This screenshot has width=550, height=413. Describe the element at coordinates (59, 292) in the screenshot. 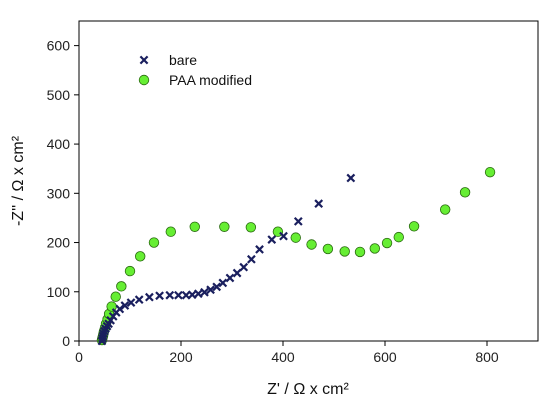

I see `y-tick-label: 100` at that location.